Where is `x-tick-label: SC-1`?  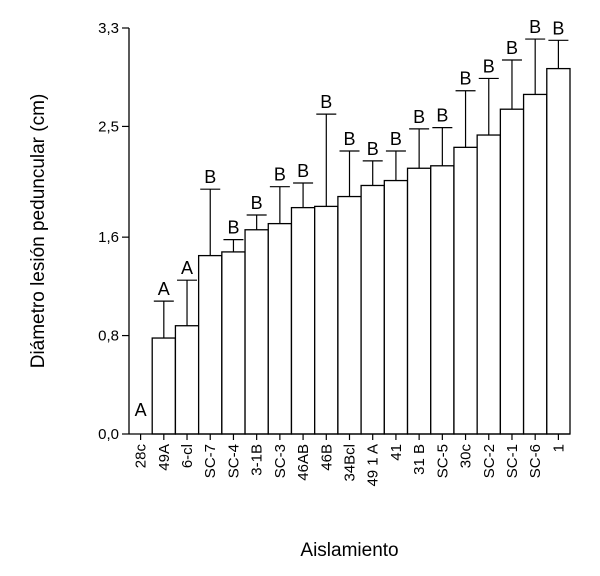 x-tick-label: SC-1 is located at coordinates (512, 461).